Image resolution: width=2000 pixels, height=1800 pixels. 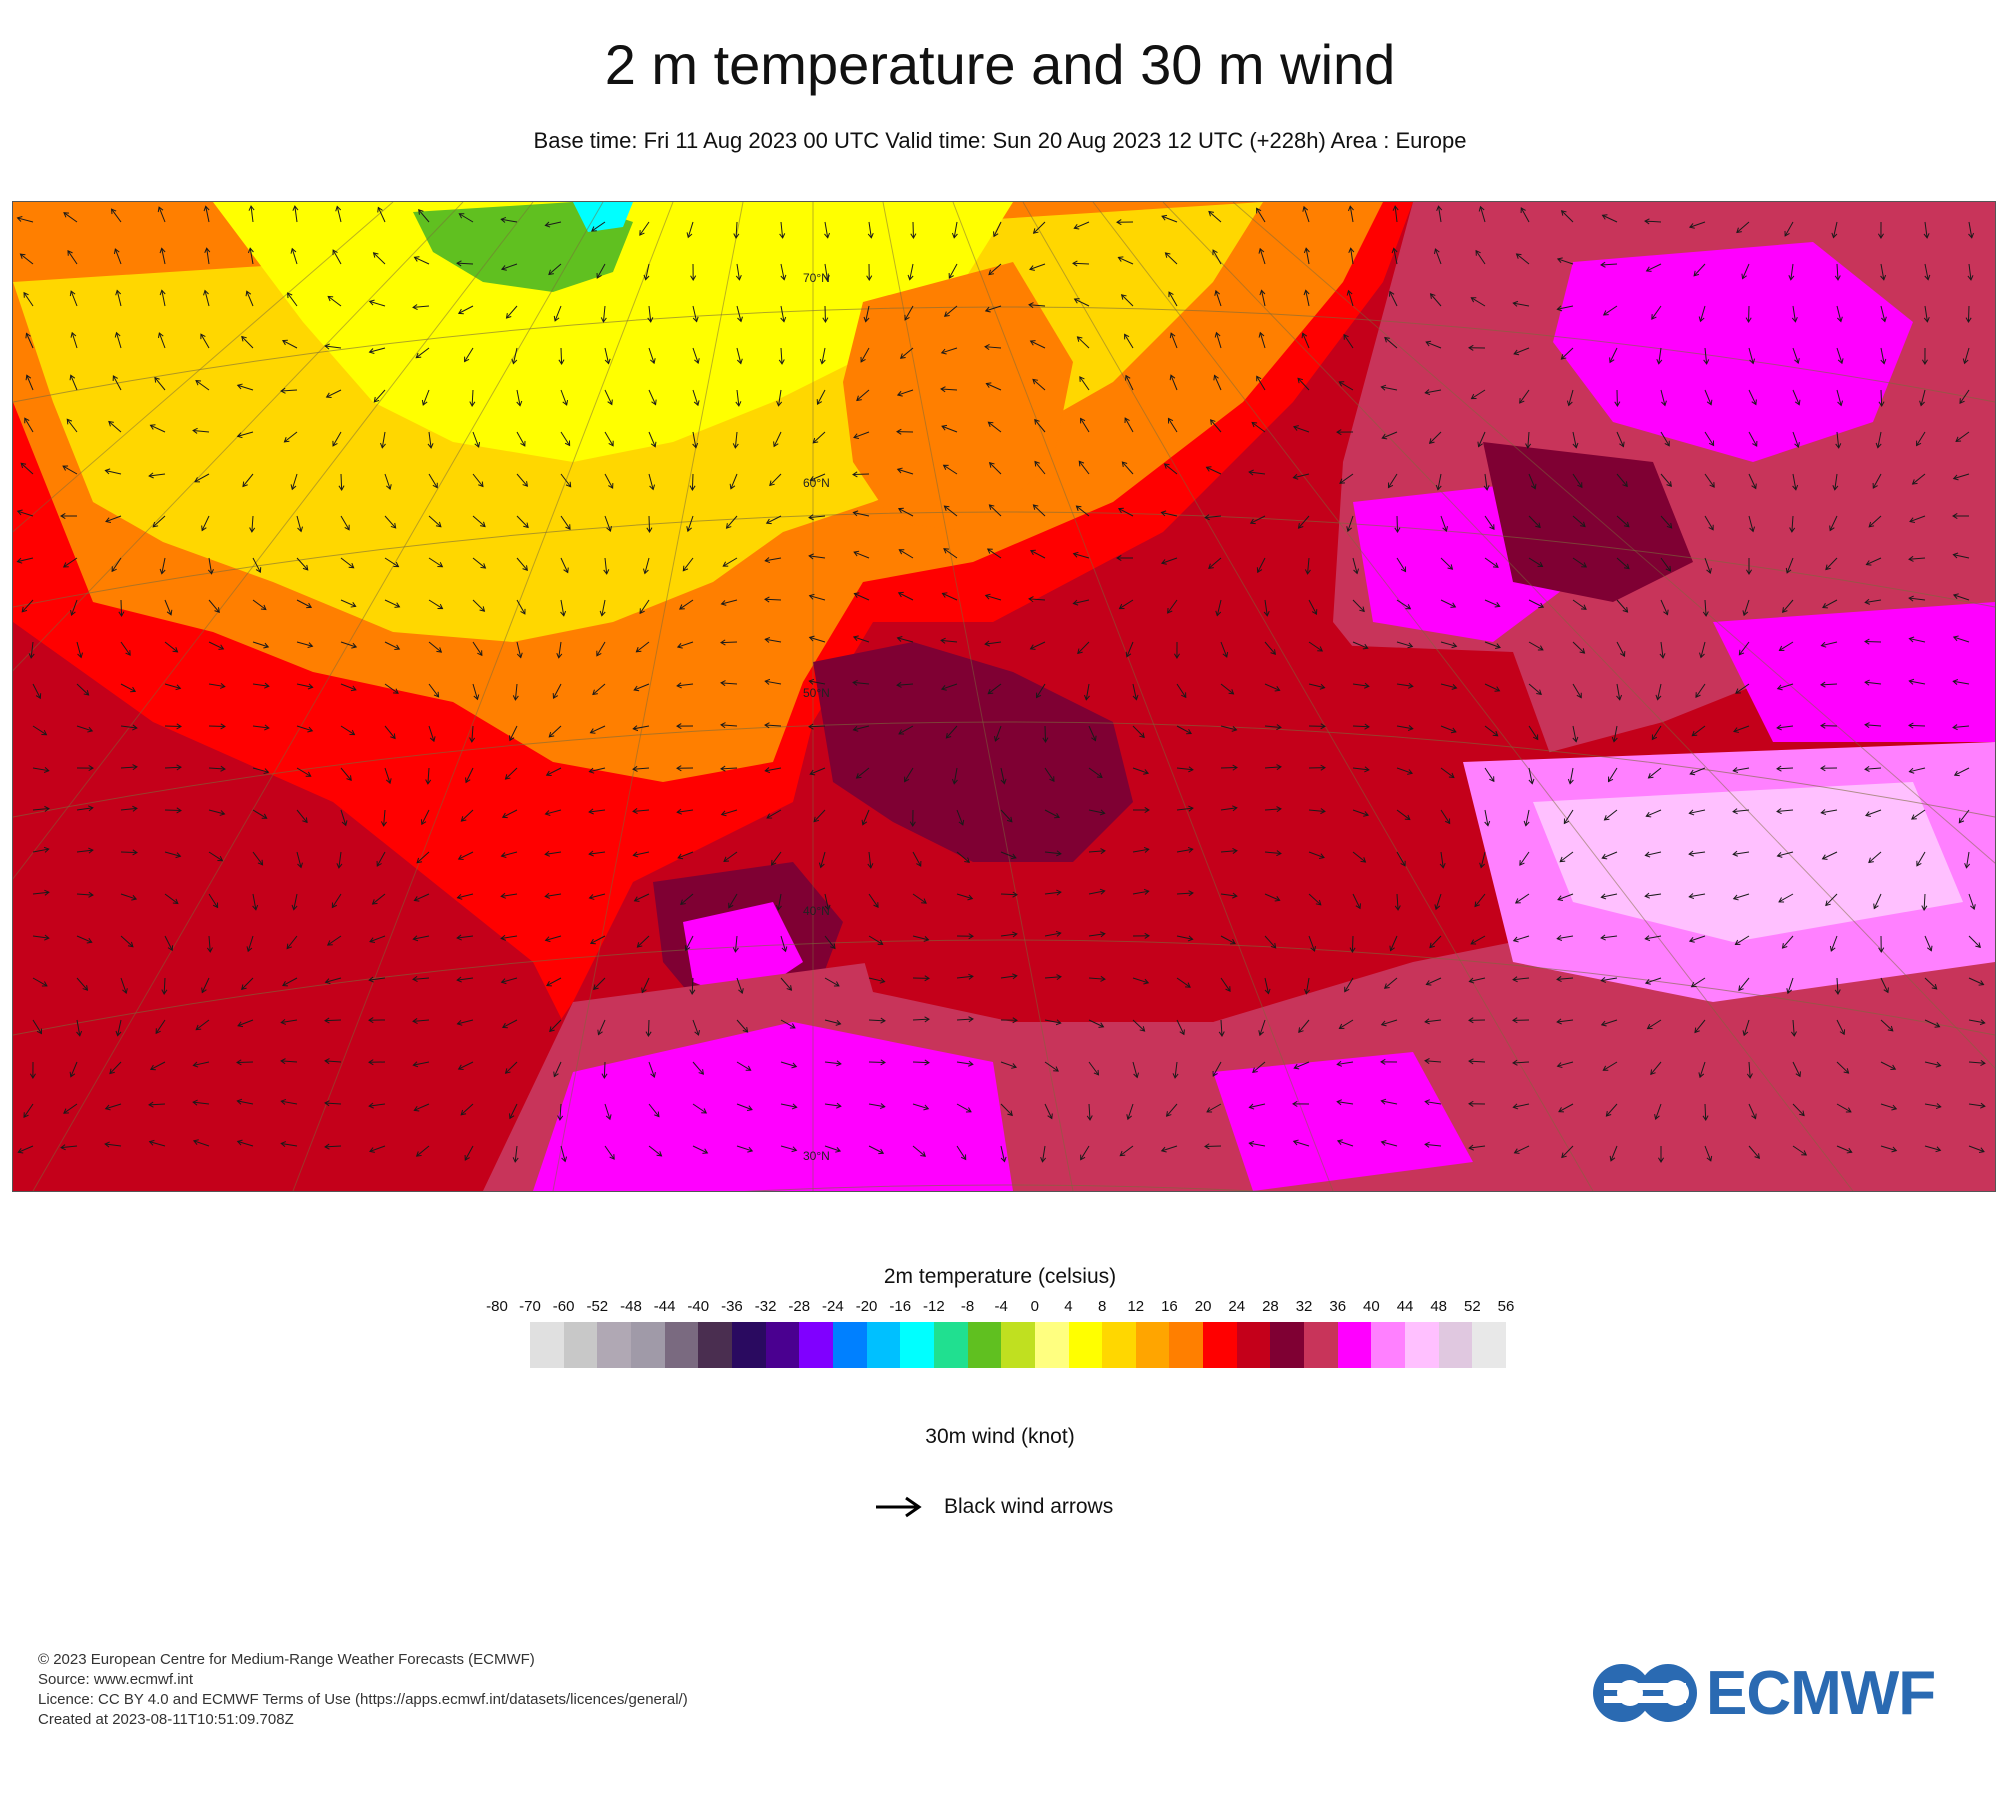 What do you see at coordinates (1405, 1306) in the screenshot?
I see `colorbar-tick-label: 44` at bounding box center [1405, 1306].